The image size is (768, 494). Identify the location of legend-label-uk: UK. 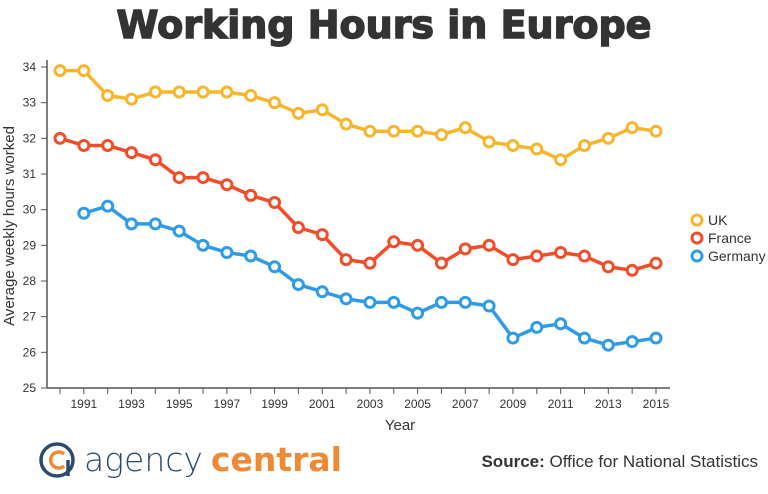
(718, 220).